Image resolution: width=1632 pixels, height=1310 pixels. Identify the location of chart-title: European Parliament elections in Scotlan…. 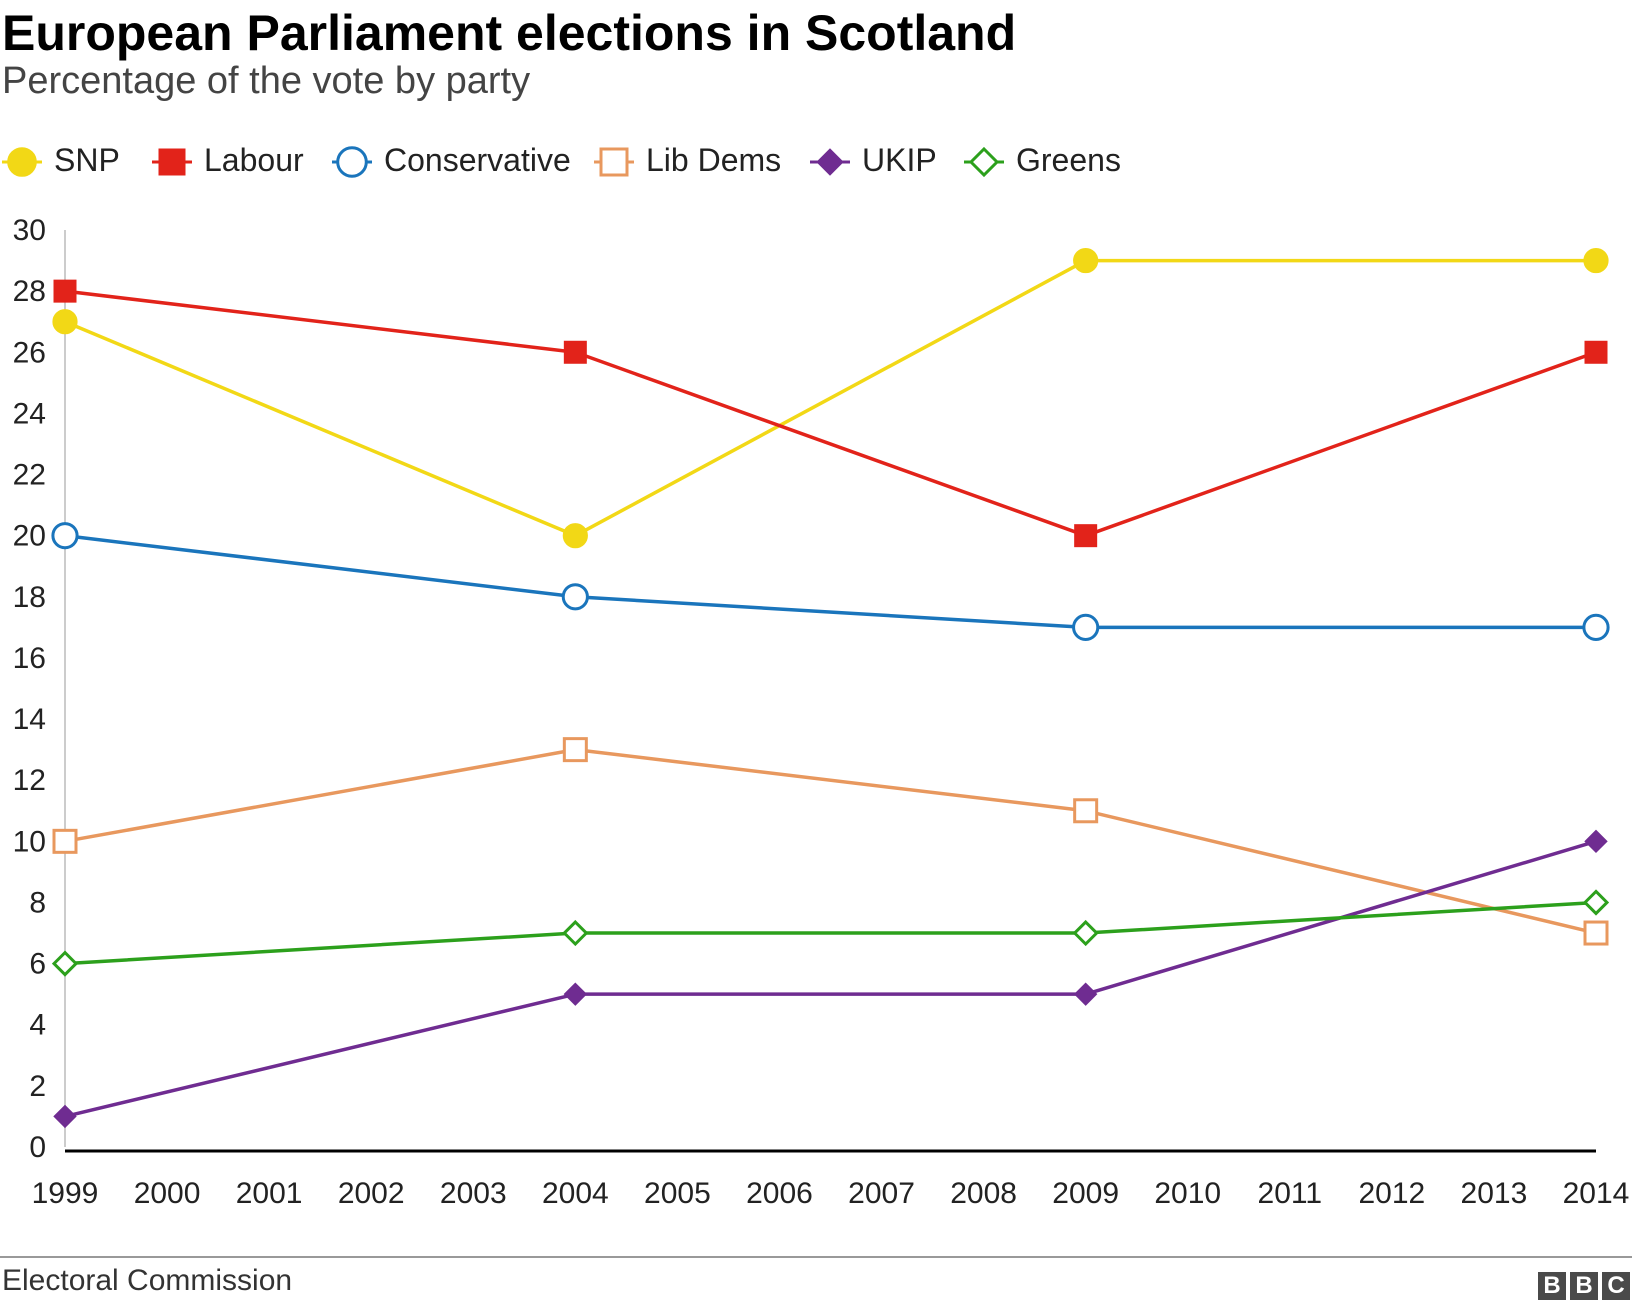
(509, 33).